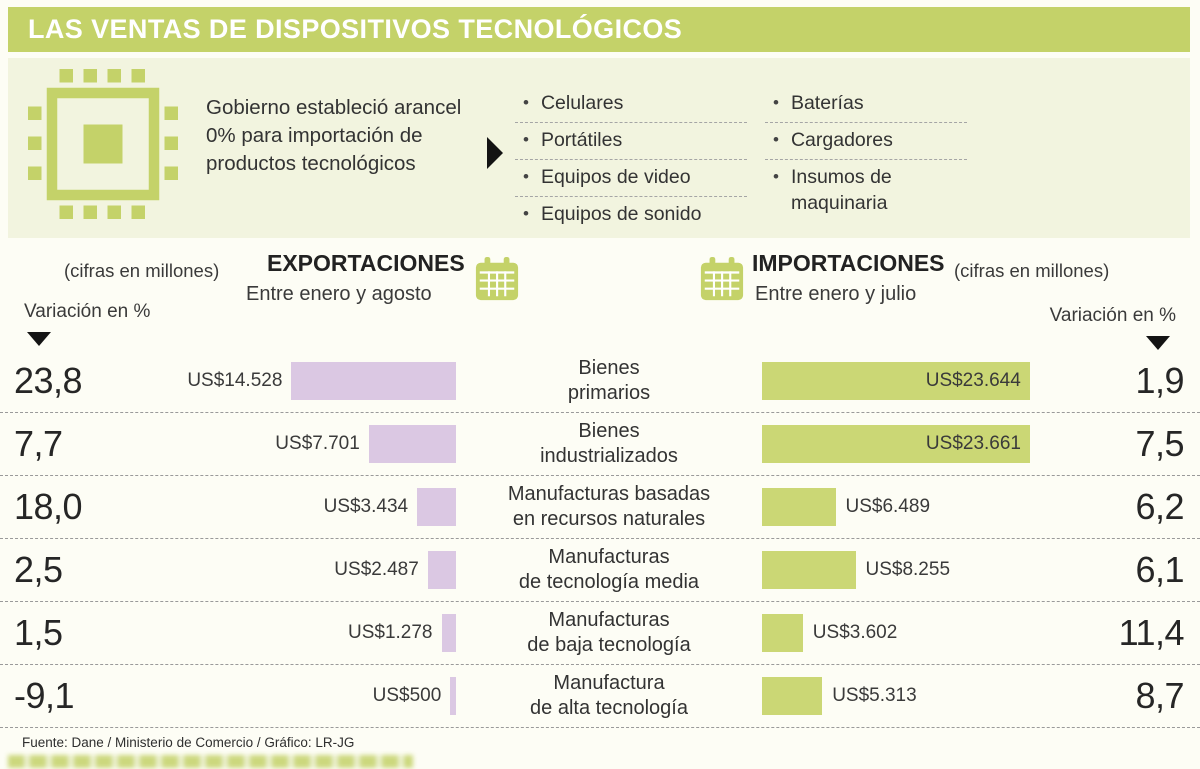 This screenshot has width=1200, height=769. Describe the element at coordinates (841, 140) in the screenshot. I see `list-item-label: Cargadores` at that location.